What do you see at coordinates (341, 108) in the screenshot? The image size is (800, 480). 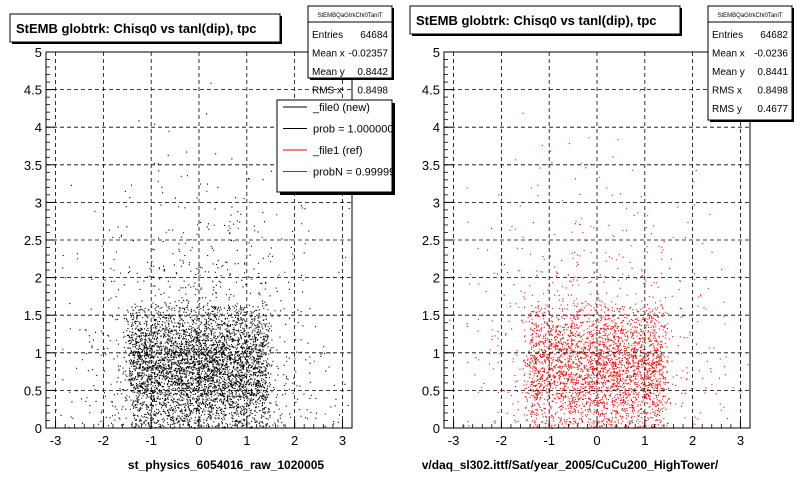 I see `legend-entry: _file0 (new)` at bounding box center [341, 108].